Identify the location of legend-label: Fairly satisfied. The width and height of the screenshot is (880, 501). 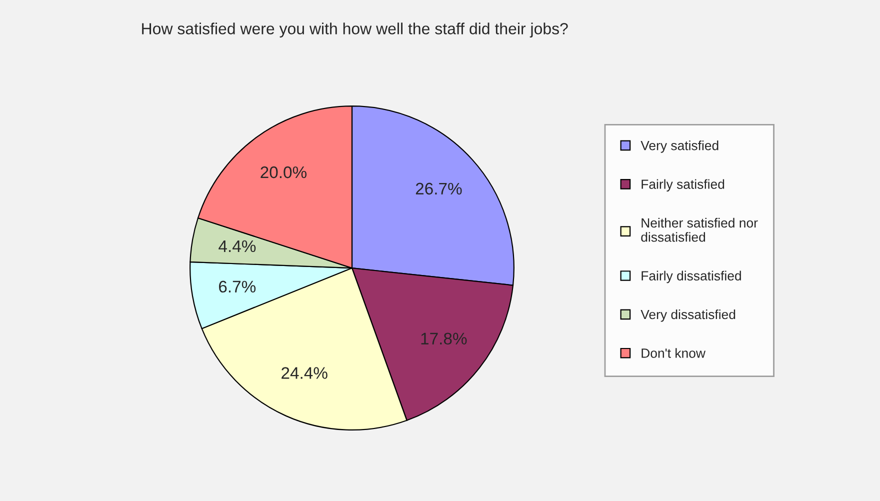
(683, 185).